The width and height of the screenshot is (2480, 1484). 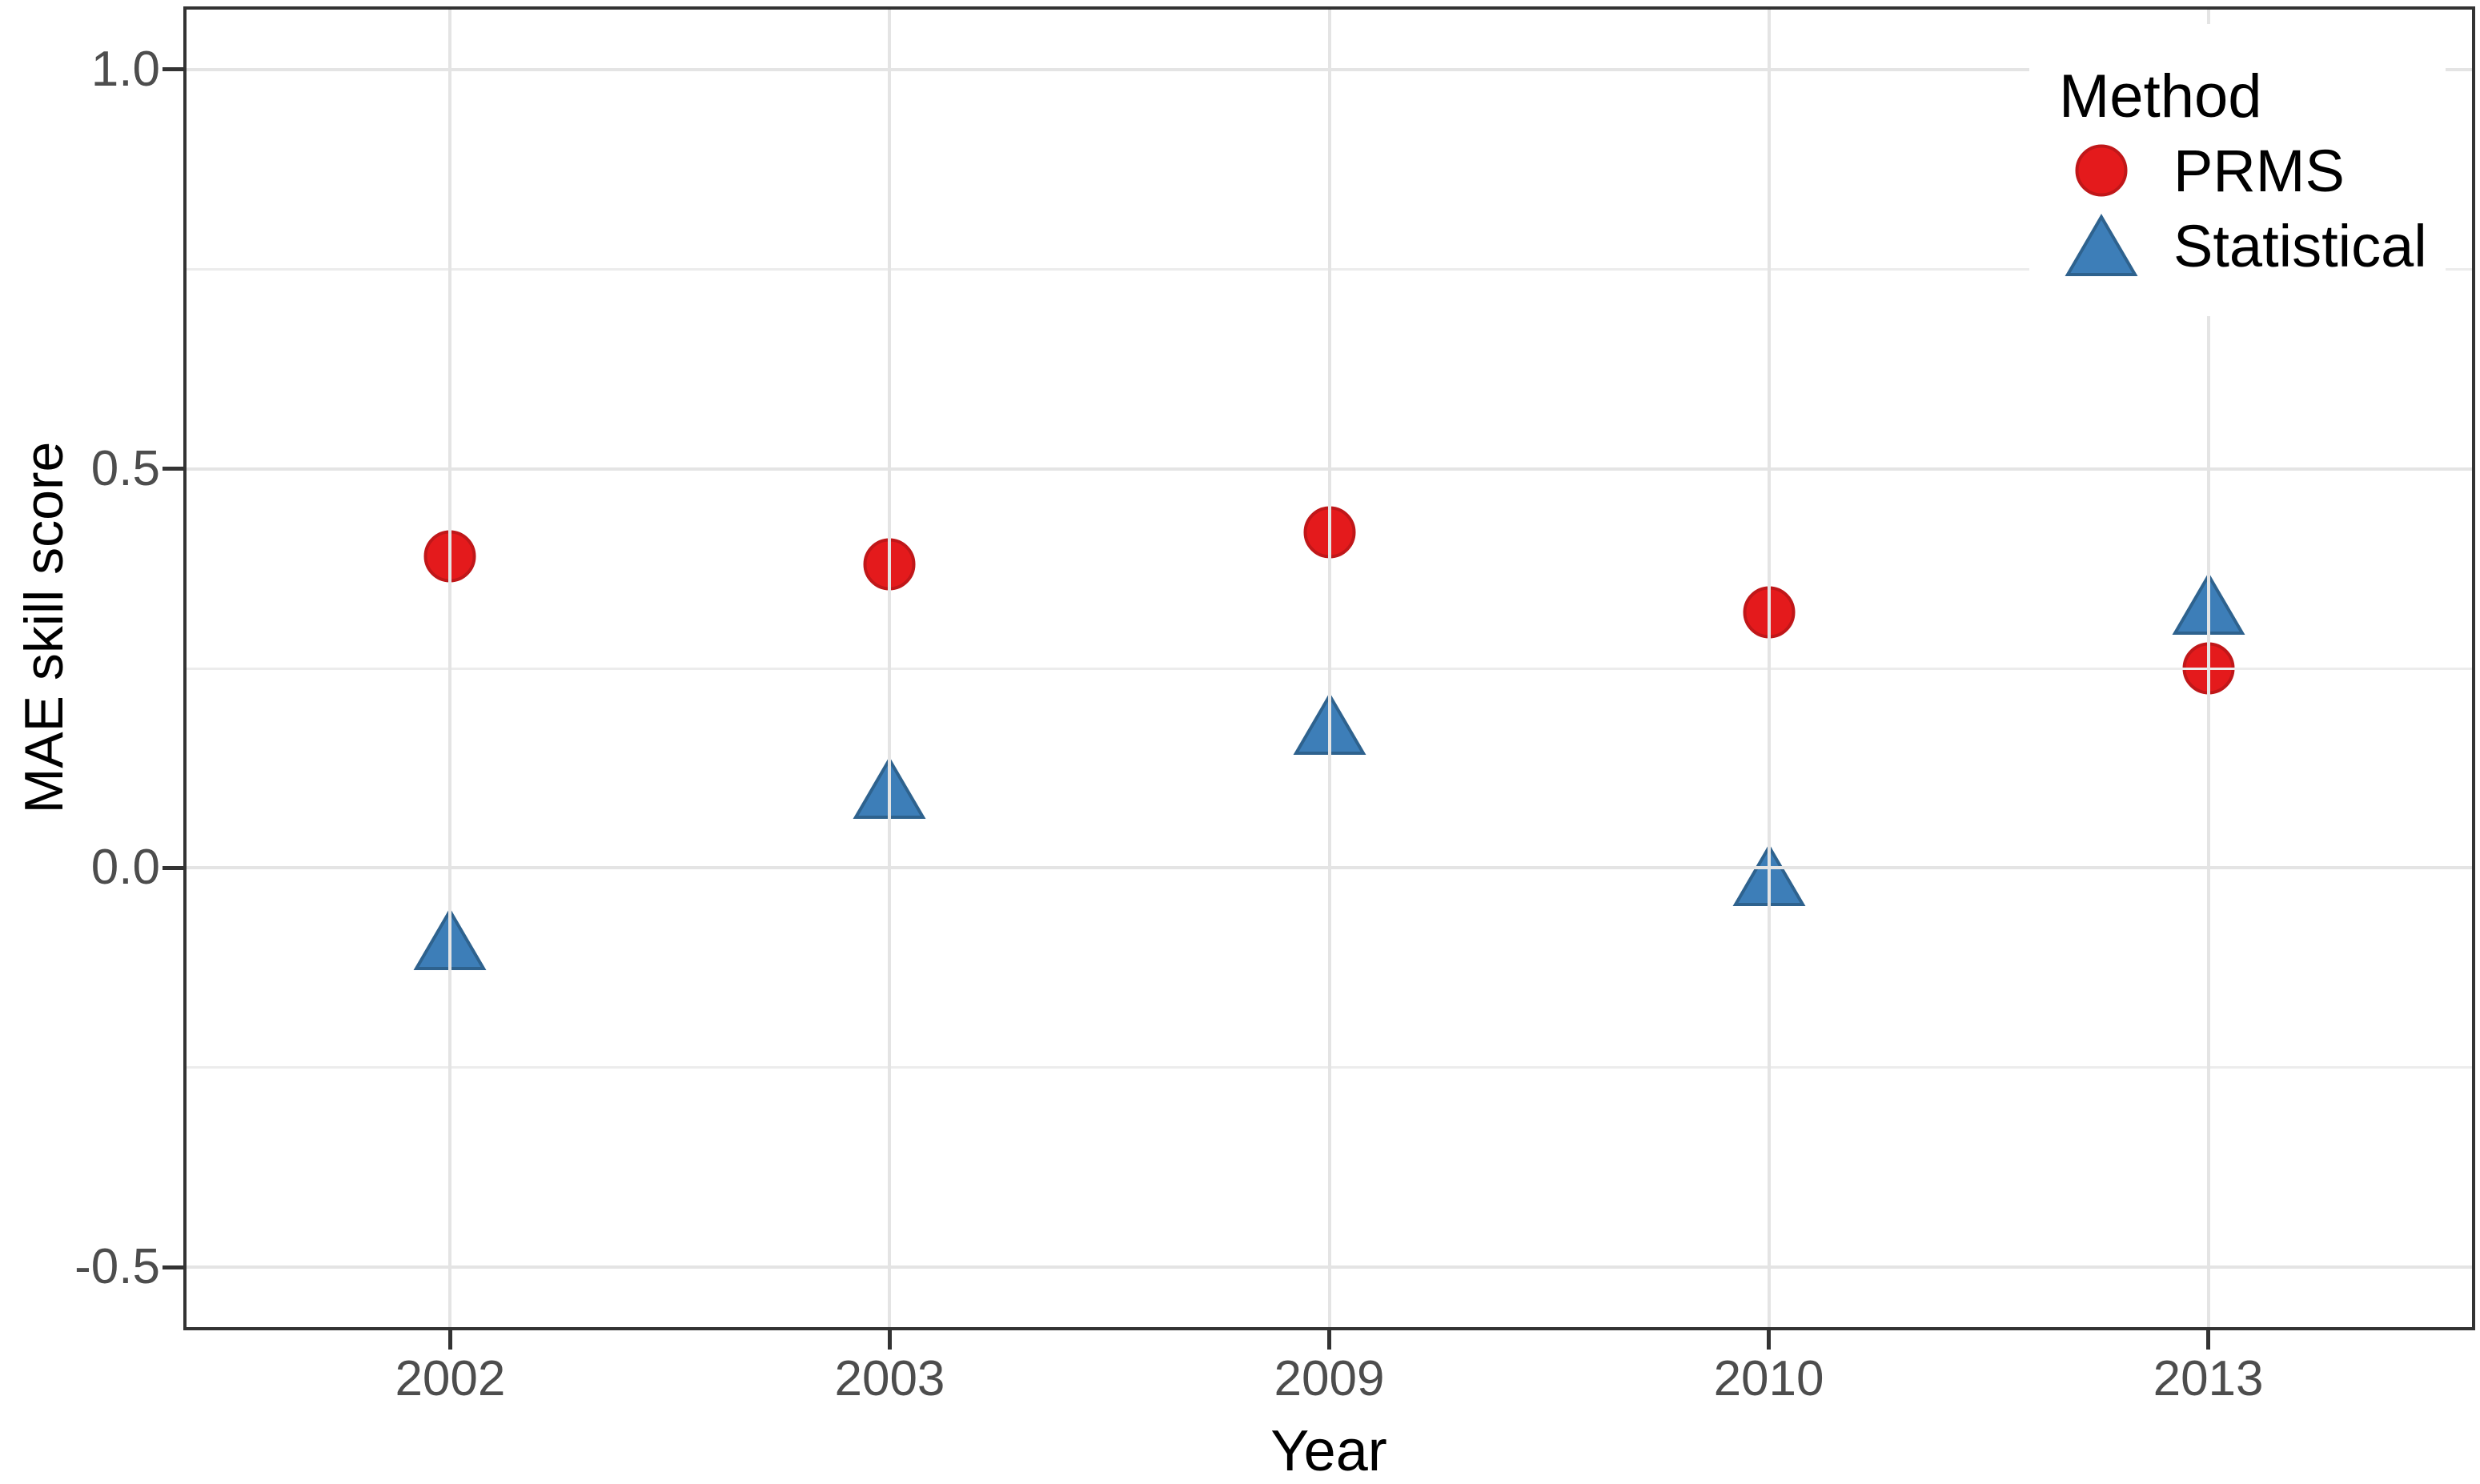 What do you see at coordinates (890, 1378) in the screenshot?
I see `x-tick-label: 2003` at bounding box center [890, 1378].